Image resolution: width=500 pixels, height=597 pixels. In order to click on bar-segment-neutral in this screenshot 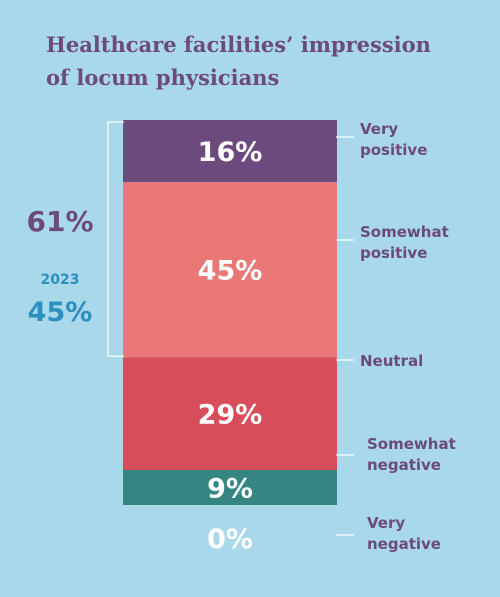, I will do `click(230, 413)`.